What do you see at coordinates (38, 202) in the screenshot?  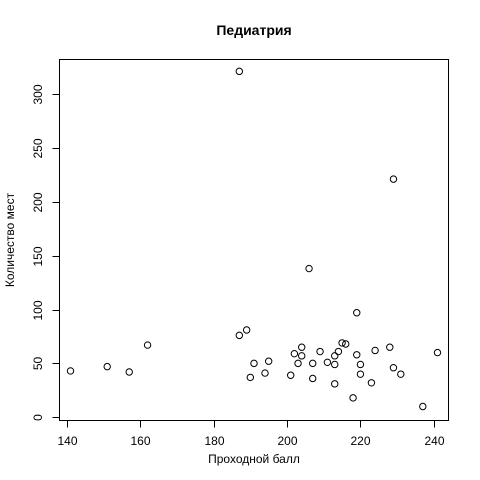 I see `y-tick-label: 200` at bounding box center [38, 202].